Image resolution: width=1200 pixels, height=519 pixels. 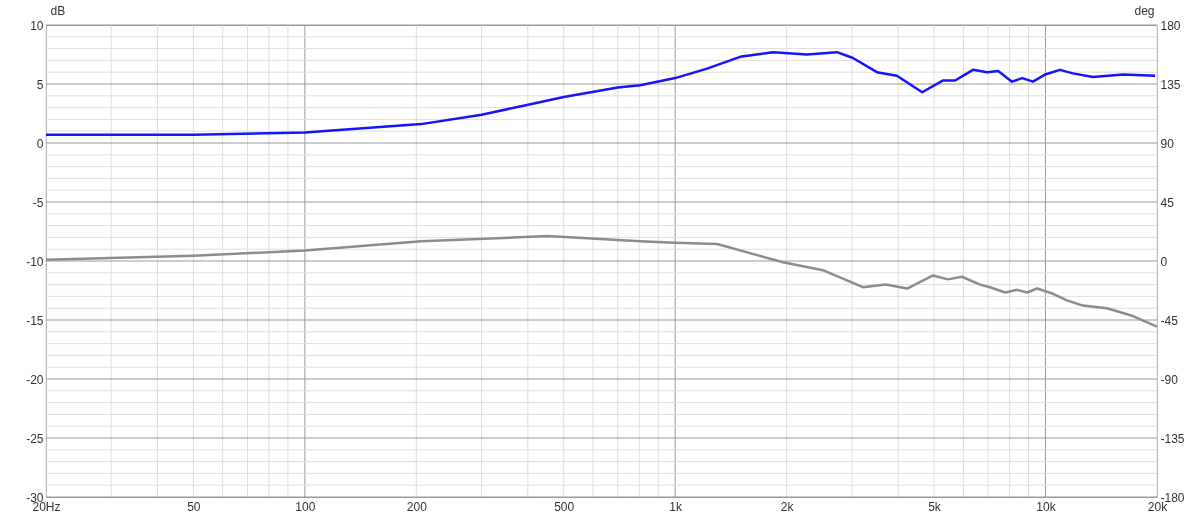 I want to click on y2-tick-label: -90, so click(x=1169, y=379).